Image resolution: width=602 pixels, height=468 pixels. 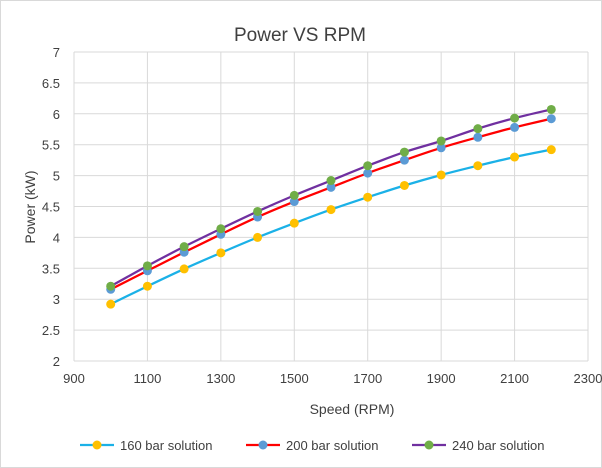 What do you see at coordinates (56, 52) in the screenshot?
I see `y-tick-label: 7` at bounding box center [56, 52].